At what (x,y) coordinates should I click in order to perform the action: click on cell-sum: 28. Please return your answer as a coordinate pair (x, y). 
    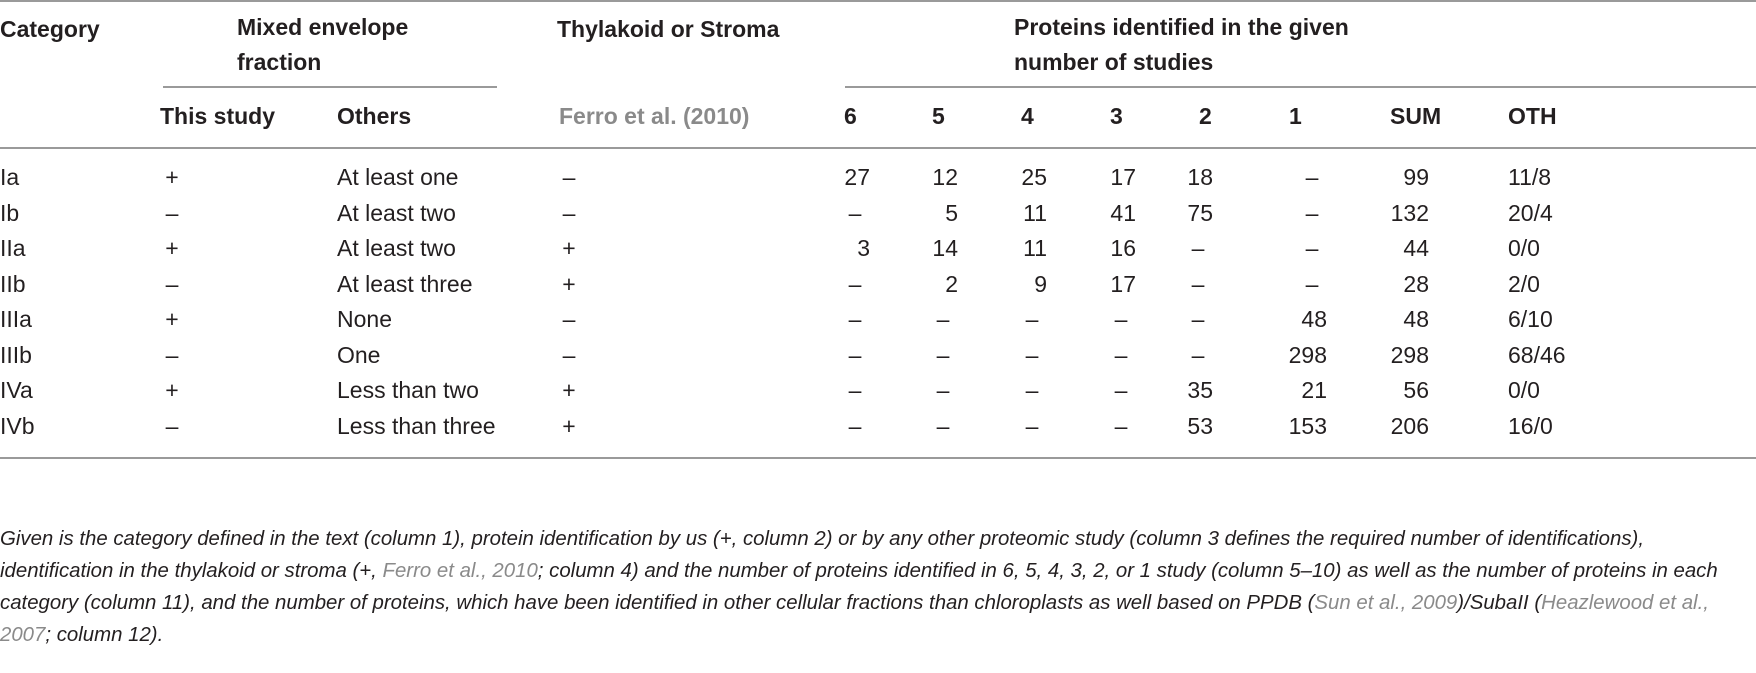
    Looking at the image, I should click on (1416, 283).